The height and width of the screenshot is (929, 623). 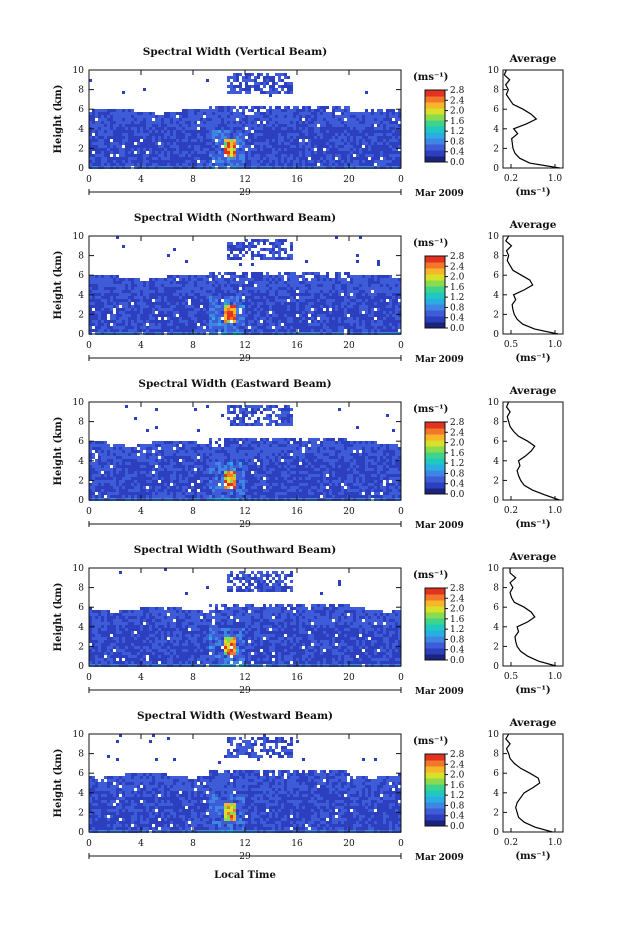 I want to click on average-unit: (ms⁻¹), so click(x=532, y=192).